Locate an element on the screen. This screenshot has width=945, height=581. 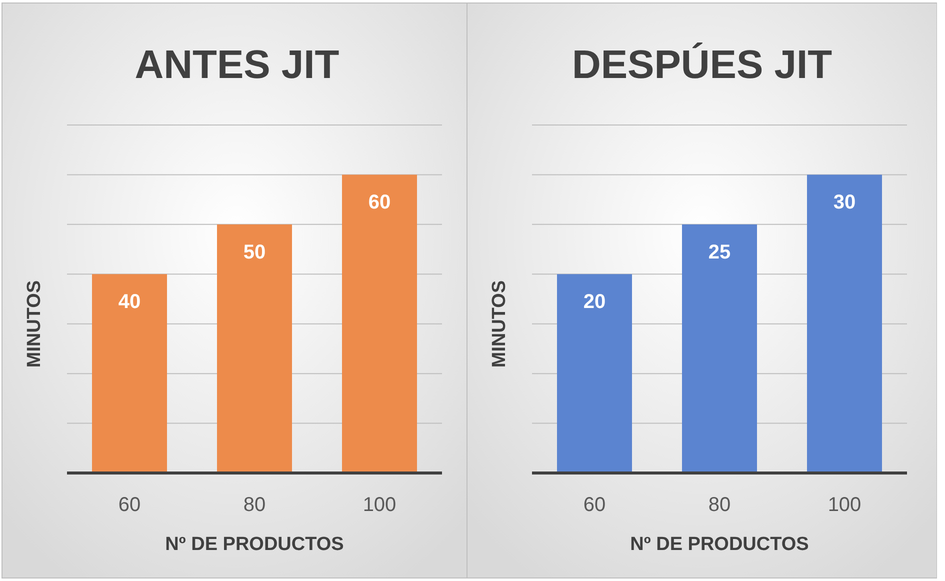
data-label: 60 is located at coordinates (379, 203).